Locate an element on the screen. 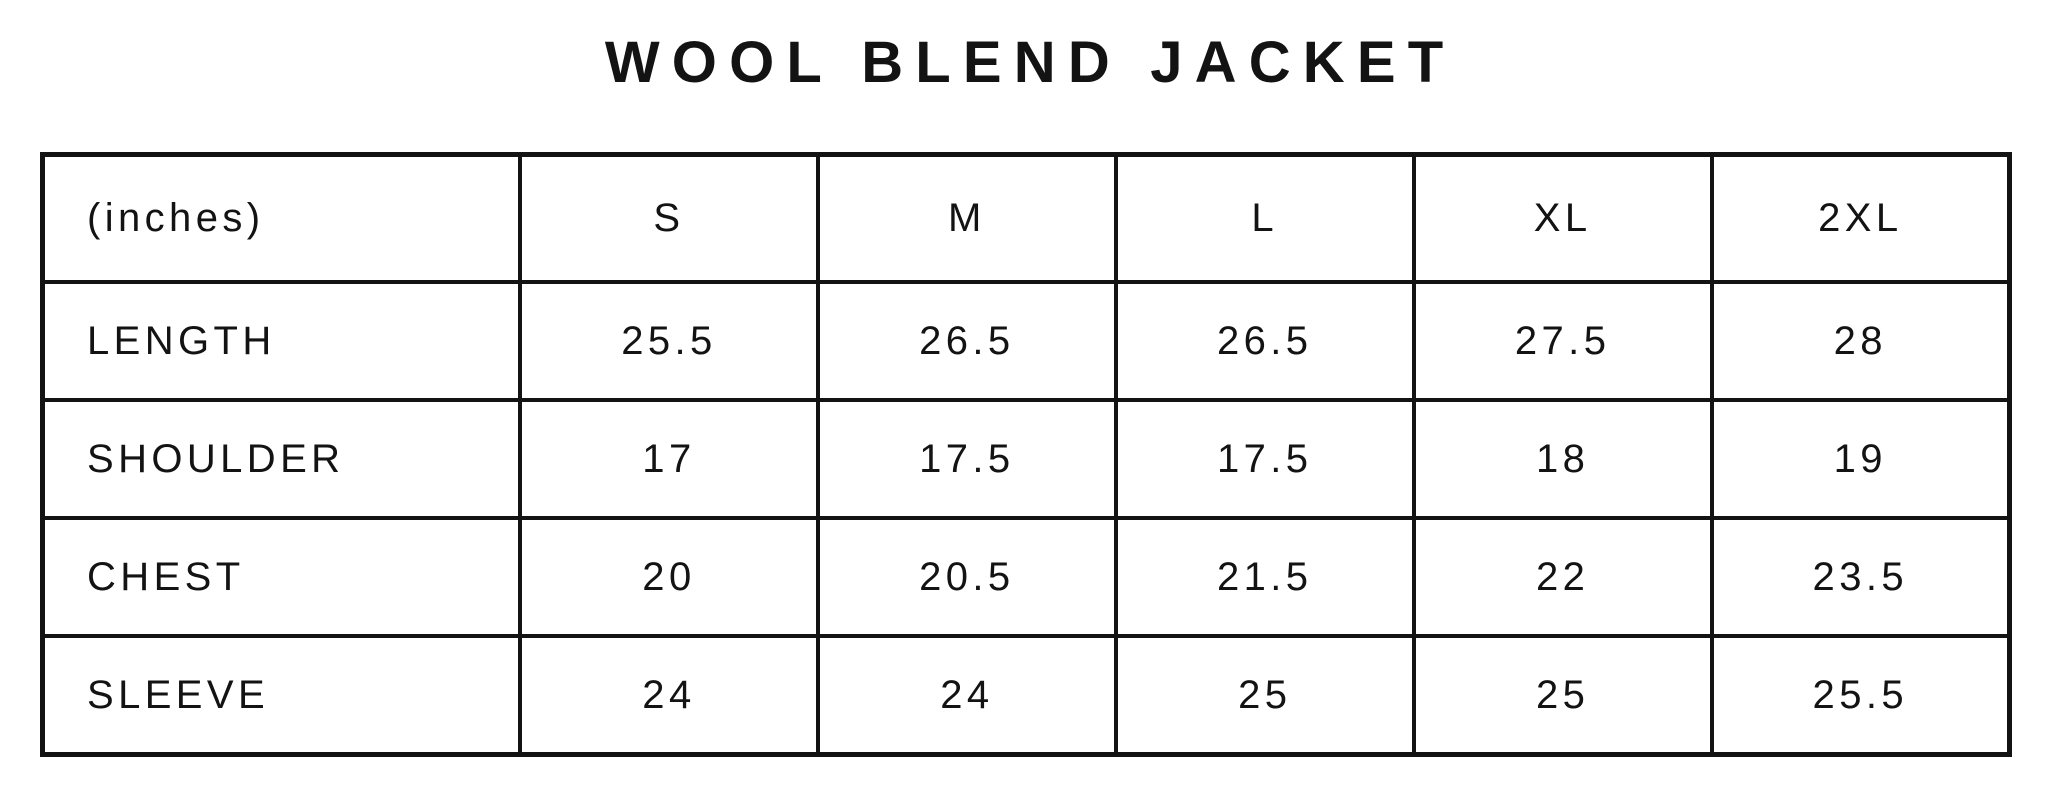  size-header-cell-s: S is located at coordinates (669, 218).